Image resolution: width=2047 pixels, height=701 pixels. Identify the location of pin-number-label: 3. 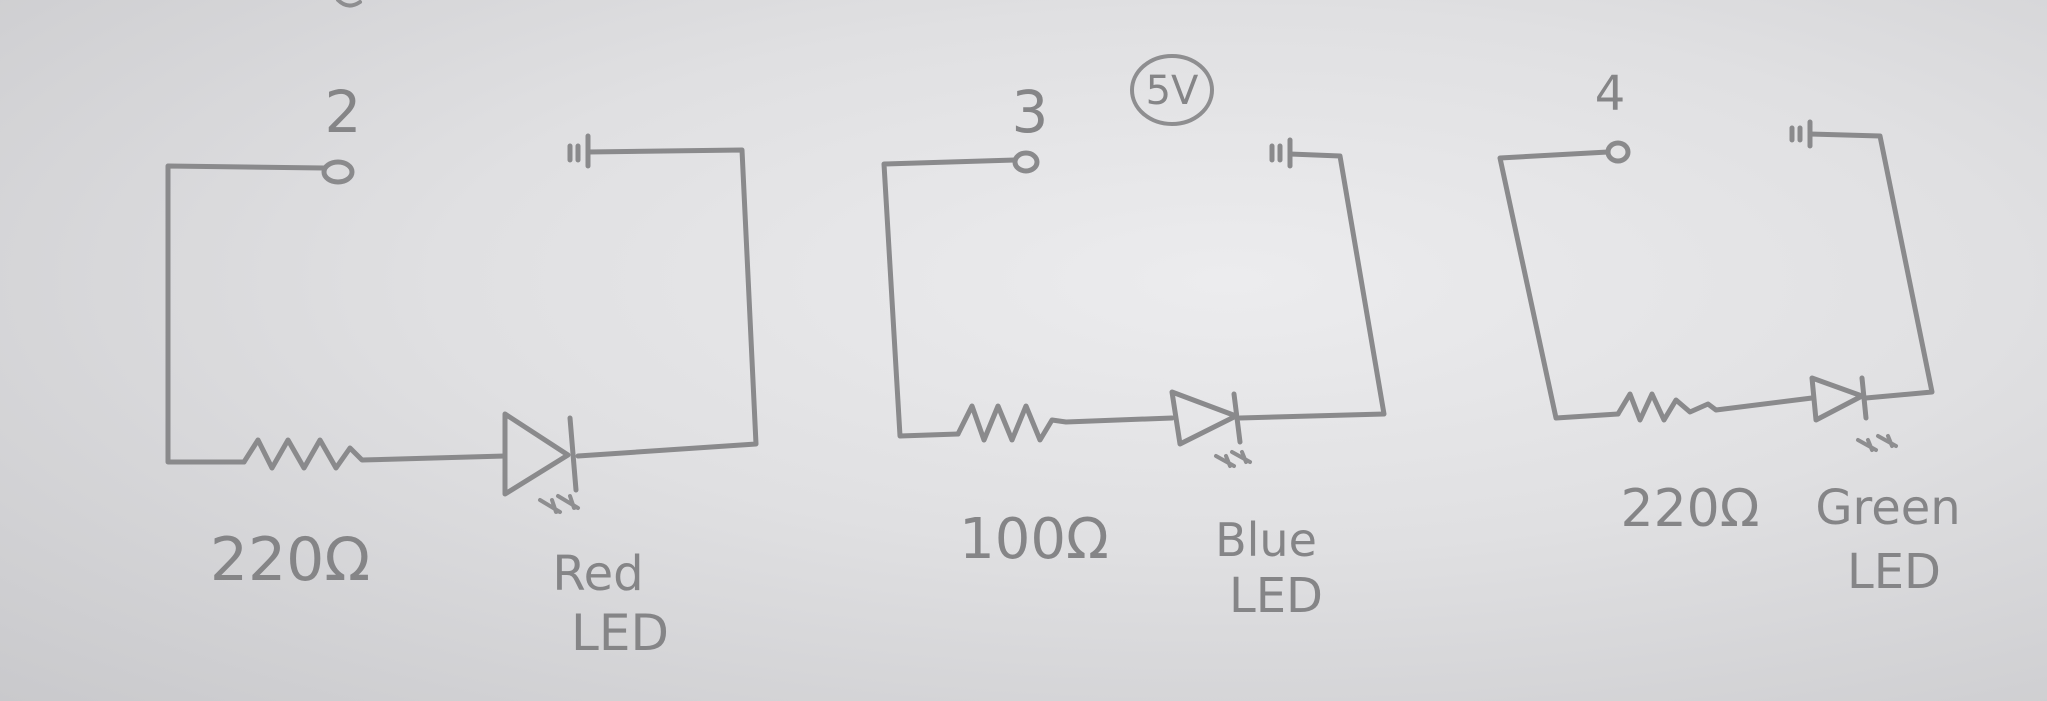
(1030, 112).